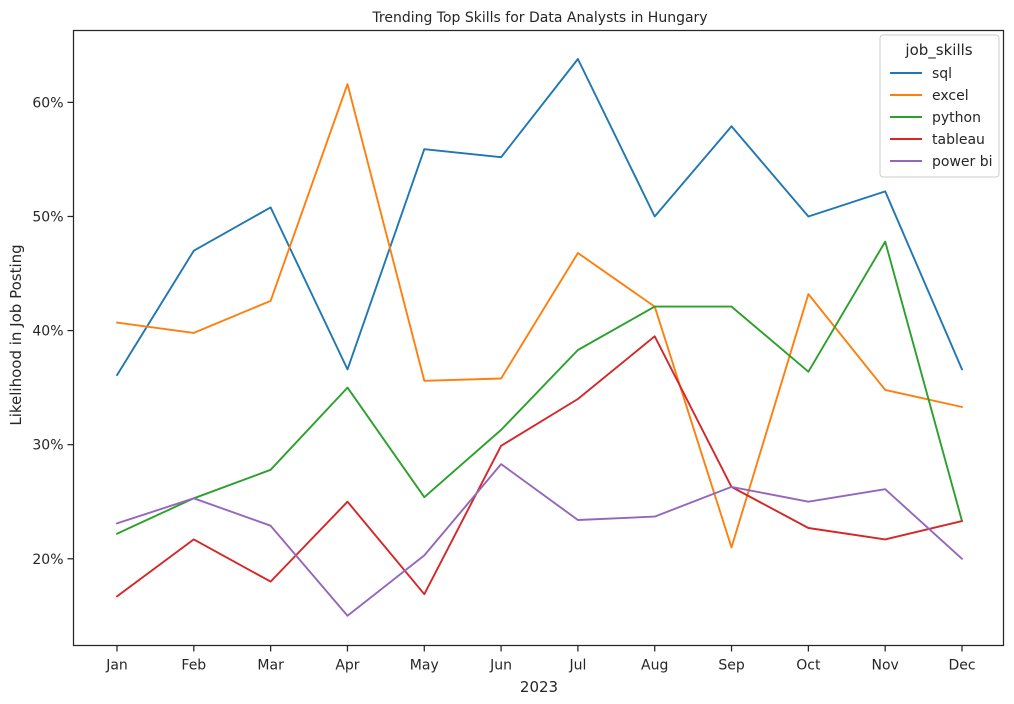 Image resolution: width=1014 pixels, height=704 pixels. What do you see at coordinates (539, 687) in the screenshot?
I see `x-axis-label: 2023` at bounding box center [539, 687].